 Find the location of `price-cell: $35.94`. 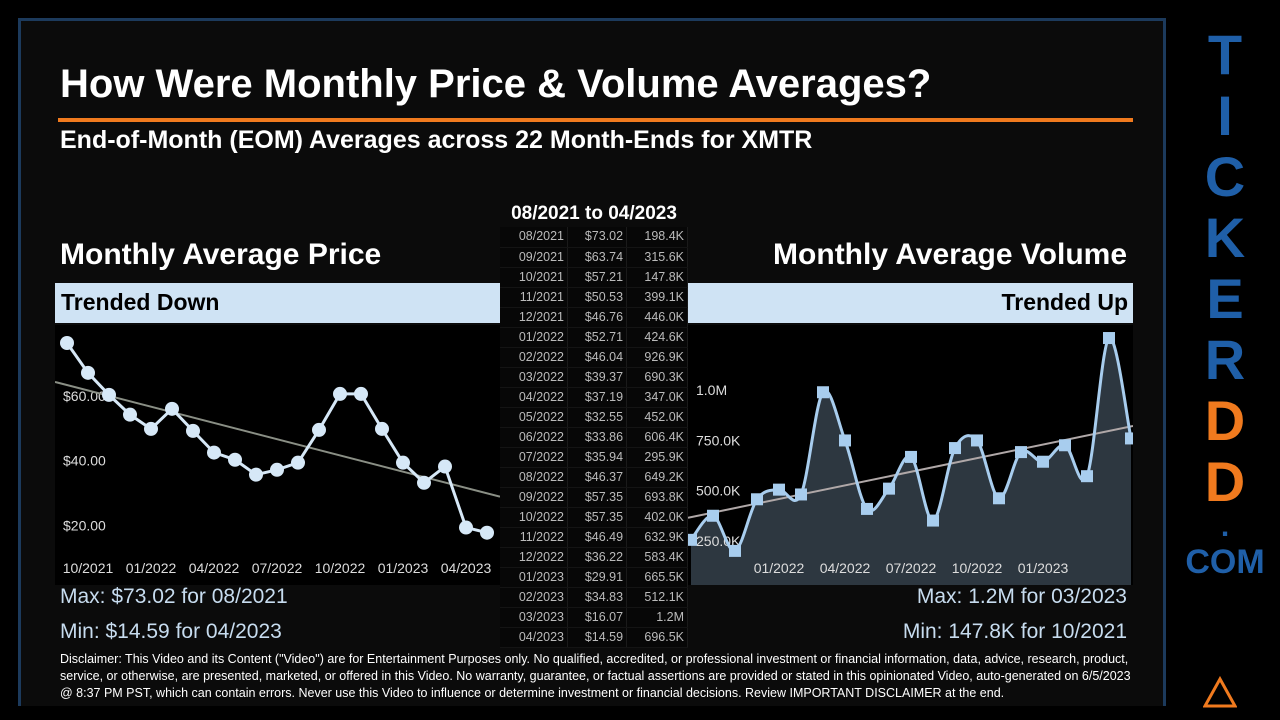

price-cell: $35.94 is located at coordinates (597, 457).